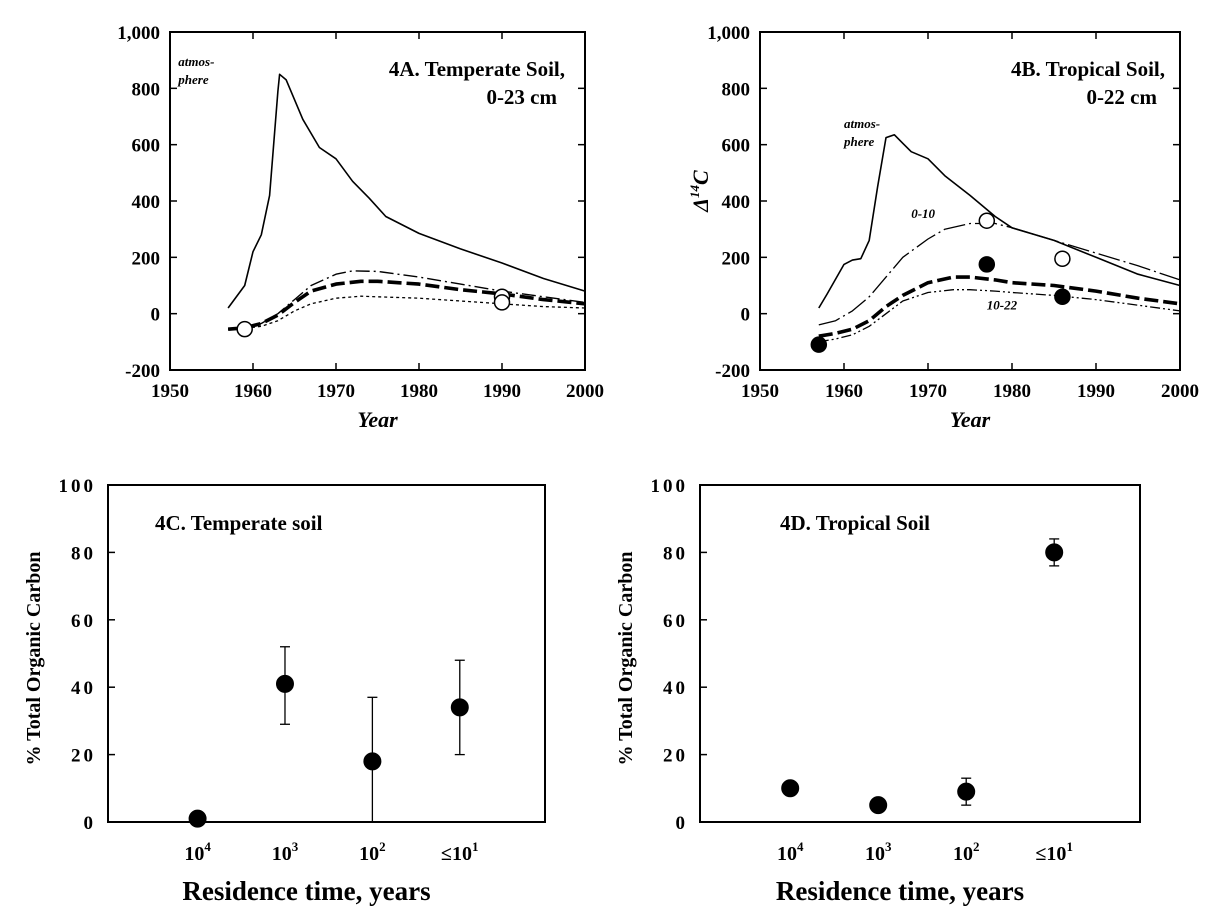  I want to click on panel-title: 4D. Tropical Soil, so click(855, 523).